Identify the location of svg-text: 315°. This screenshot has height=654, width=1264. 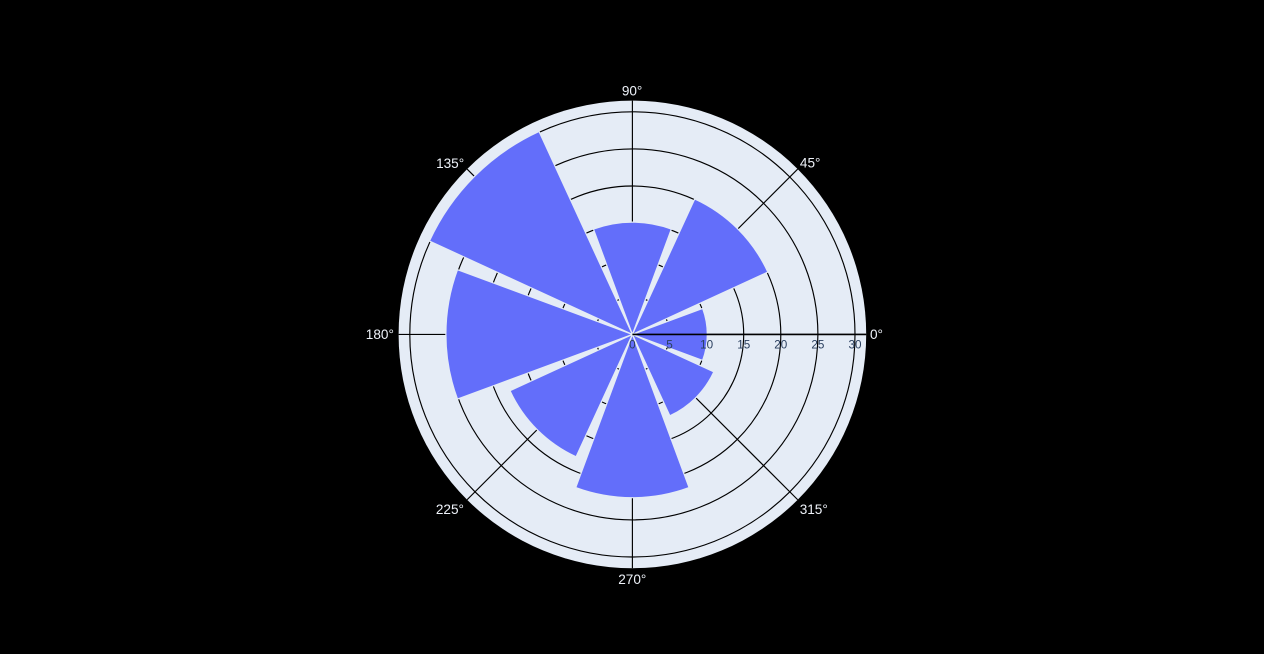
(814, 509).